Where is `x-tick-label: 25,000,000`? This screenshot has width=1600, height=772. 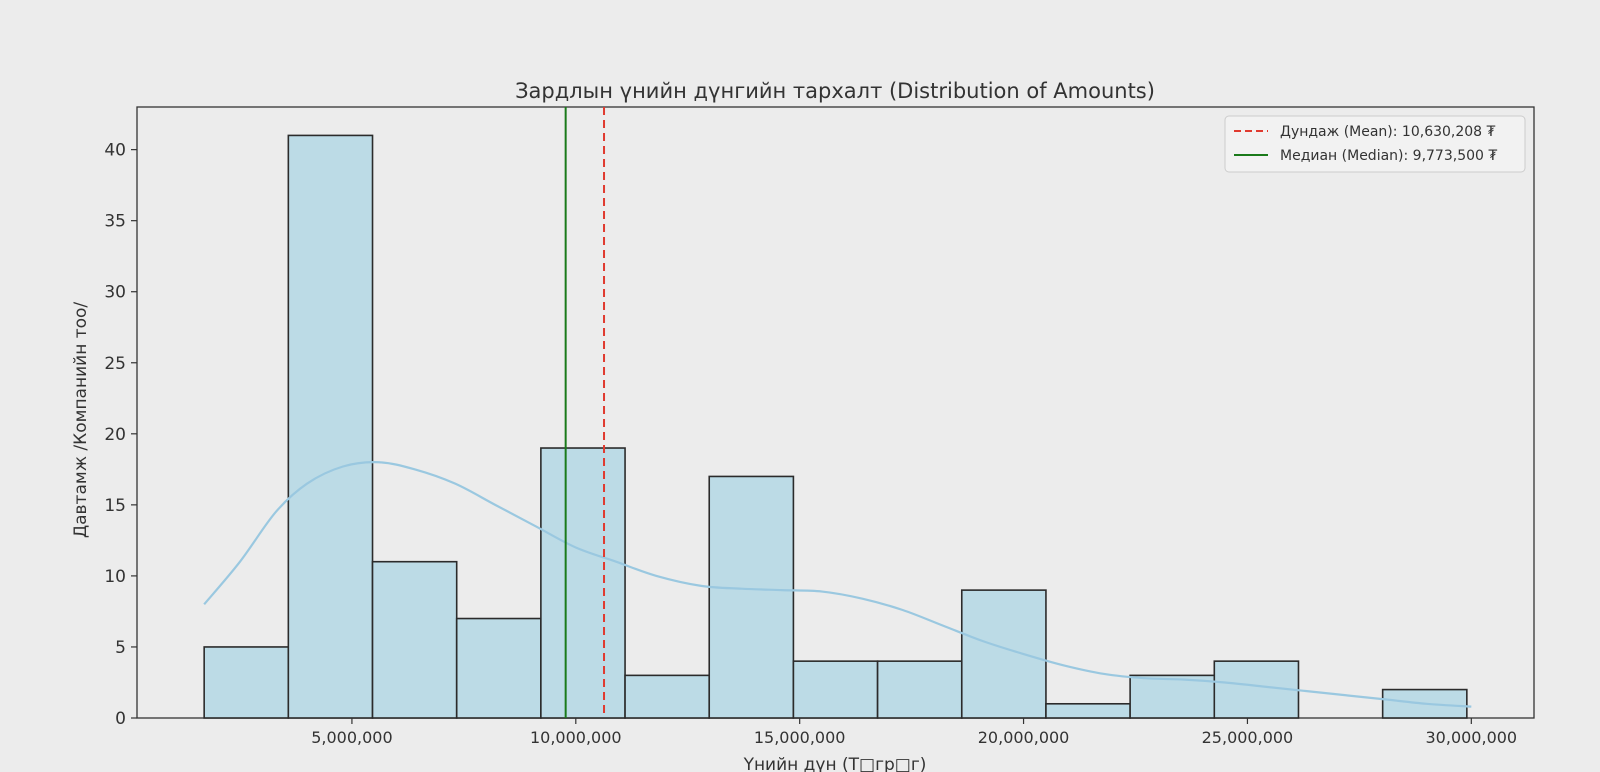 x-tick-label: 25,000,000 is located at coordinates (1248, 737).